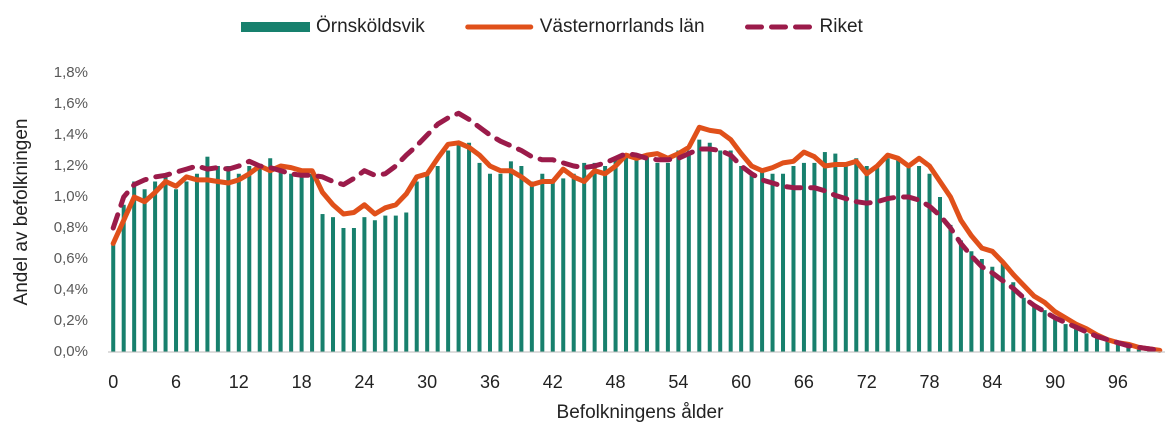 This screenshot has height=430, width=1165. I want to click on y-tick-label: 0,6%, so click(71, 258).